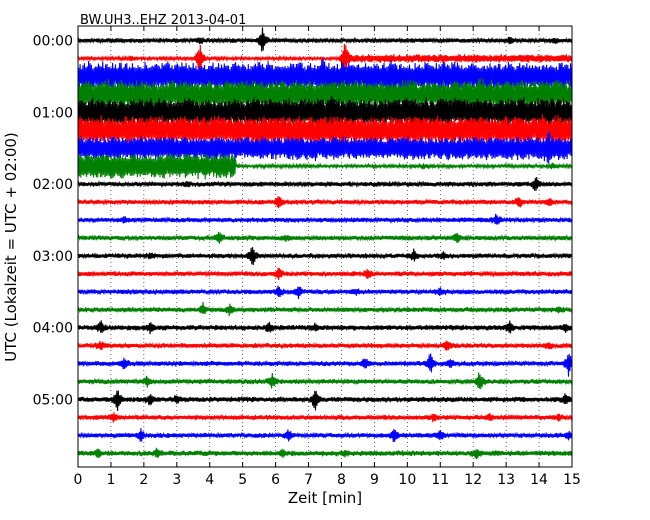 The height and width of the screenshot is (520, 650). Describe the element at coordinates (374, 480) in the screenshot. I see `x-tick-label: 9` at that location.